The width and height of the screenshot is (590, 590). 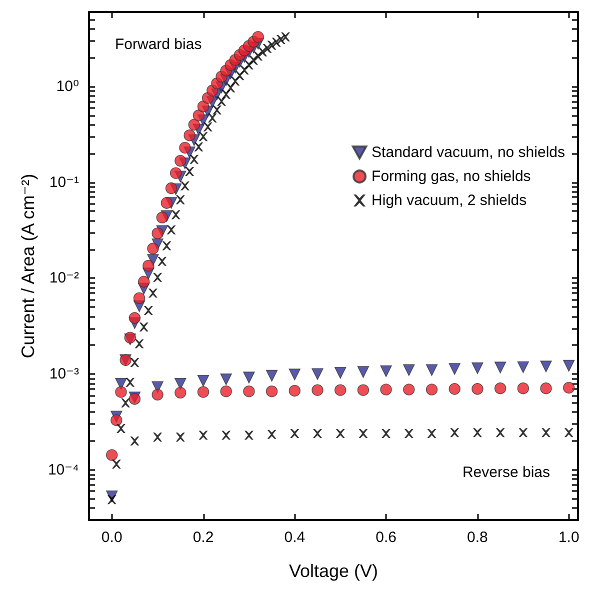 I want to click on annotation: Forward bias, so click(x=158, y=44).